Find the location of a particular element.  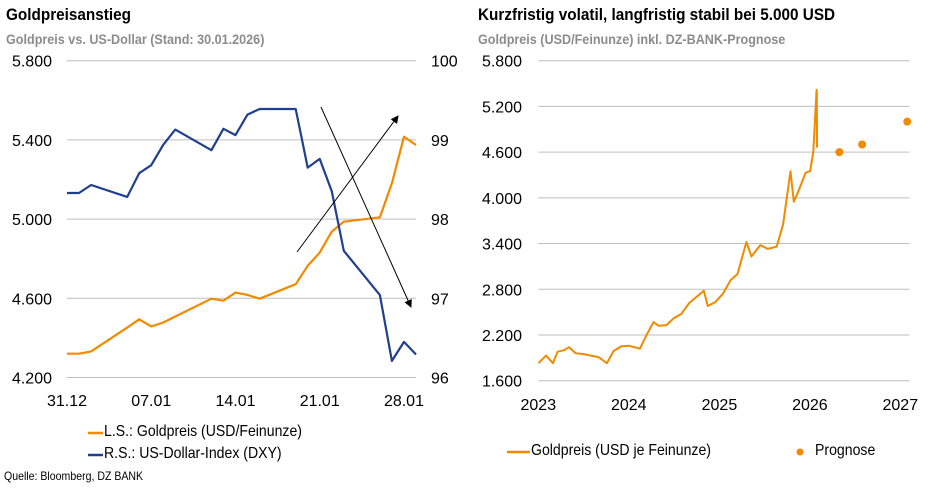

legend-marker-prognose is located at coordinates (800, 452).